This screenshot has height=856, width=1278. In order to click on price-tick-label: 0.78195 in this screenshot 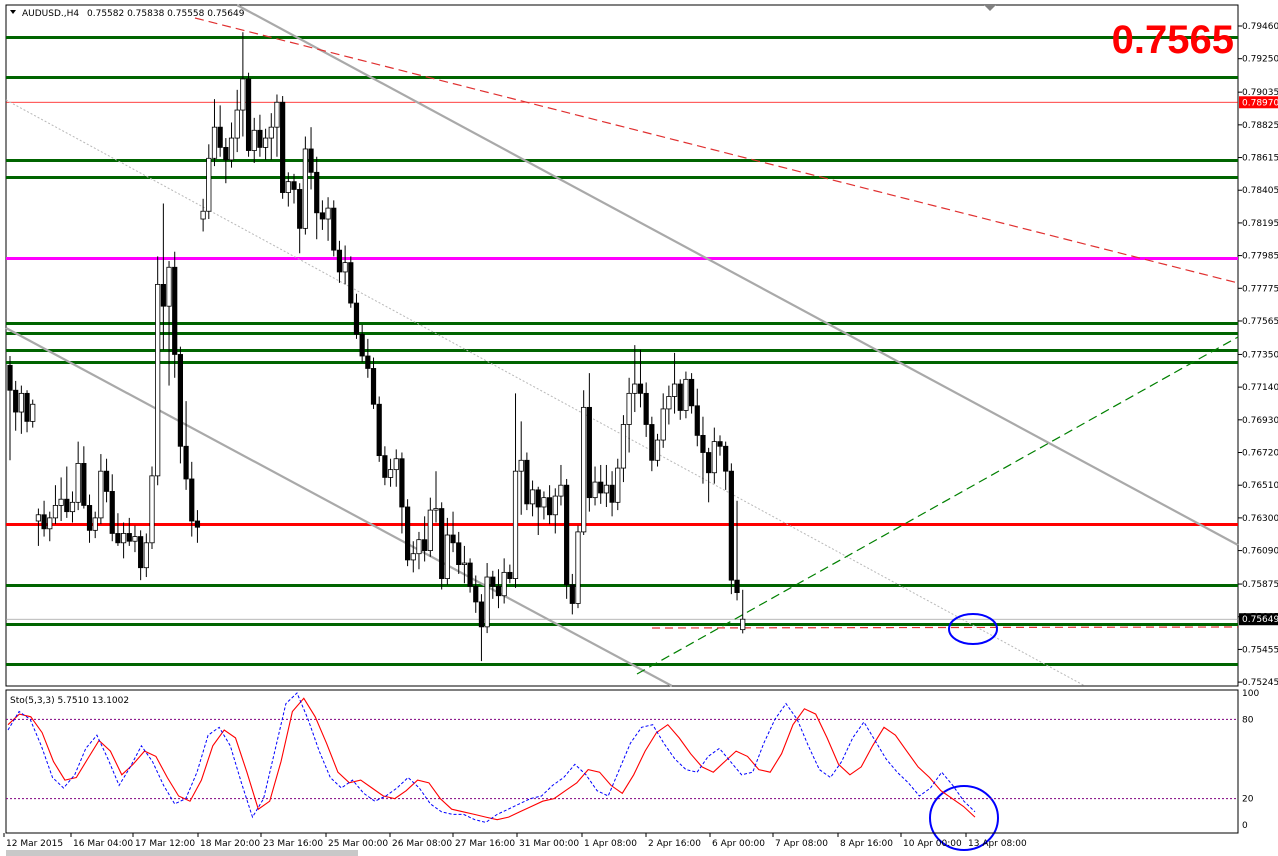, I will do `click(1260, 224)`.